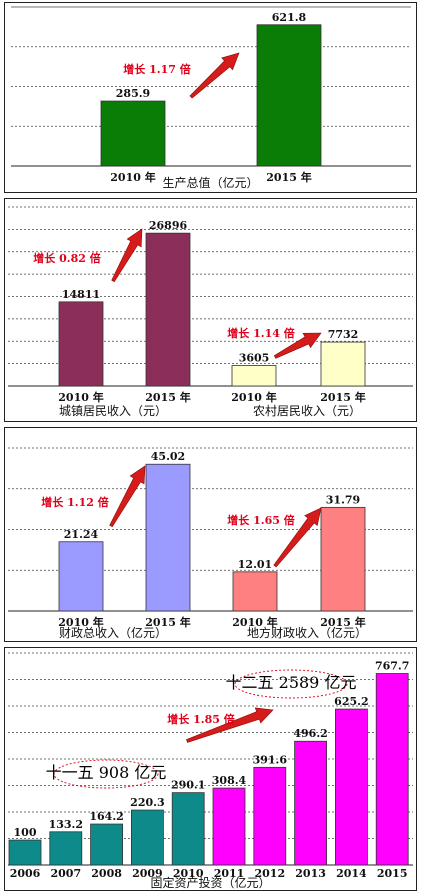 This screenshot has height=893, width=422. I want to click on x-tick-label: 2008, so click(106, 873).